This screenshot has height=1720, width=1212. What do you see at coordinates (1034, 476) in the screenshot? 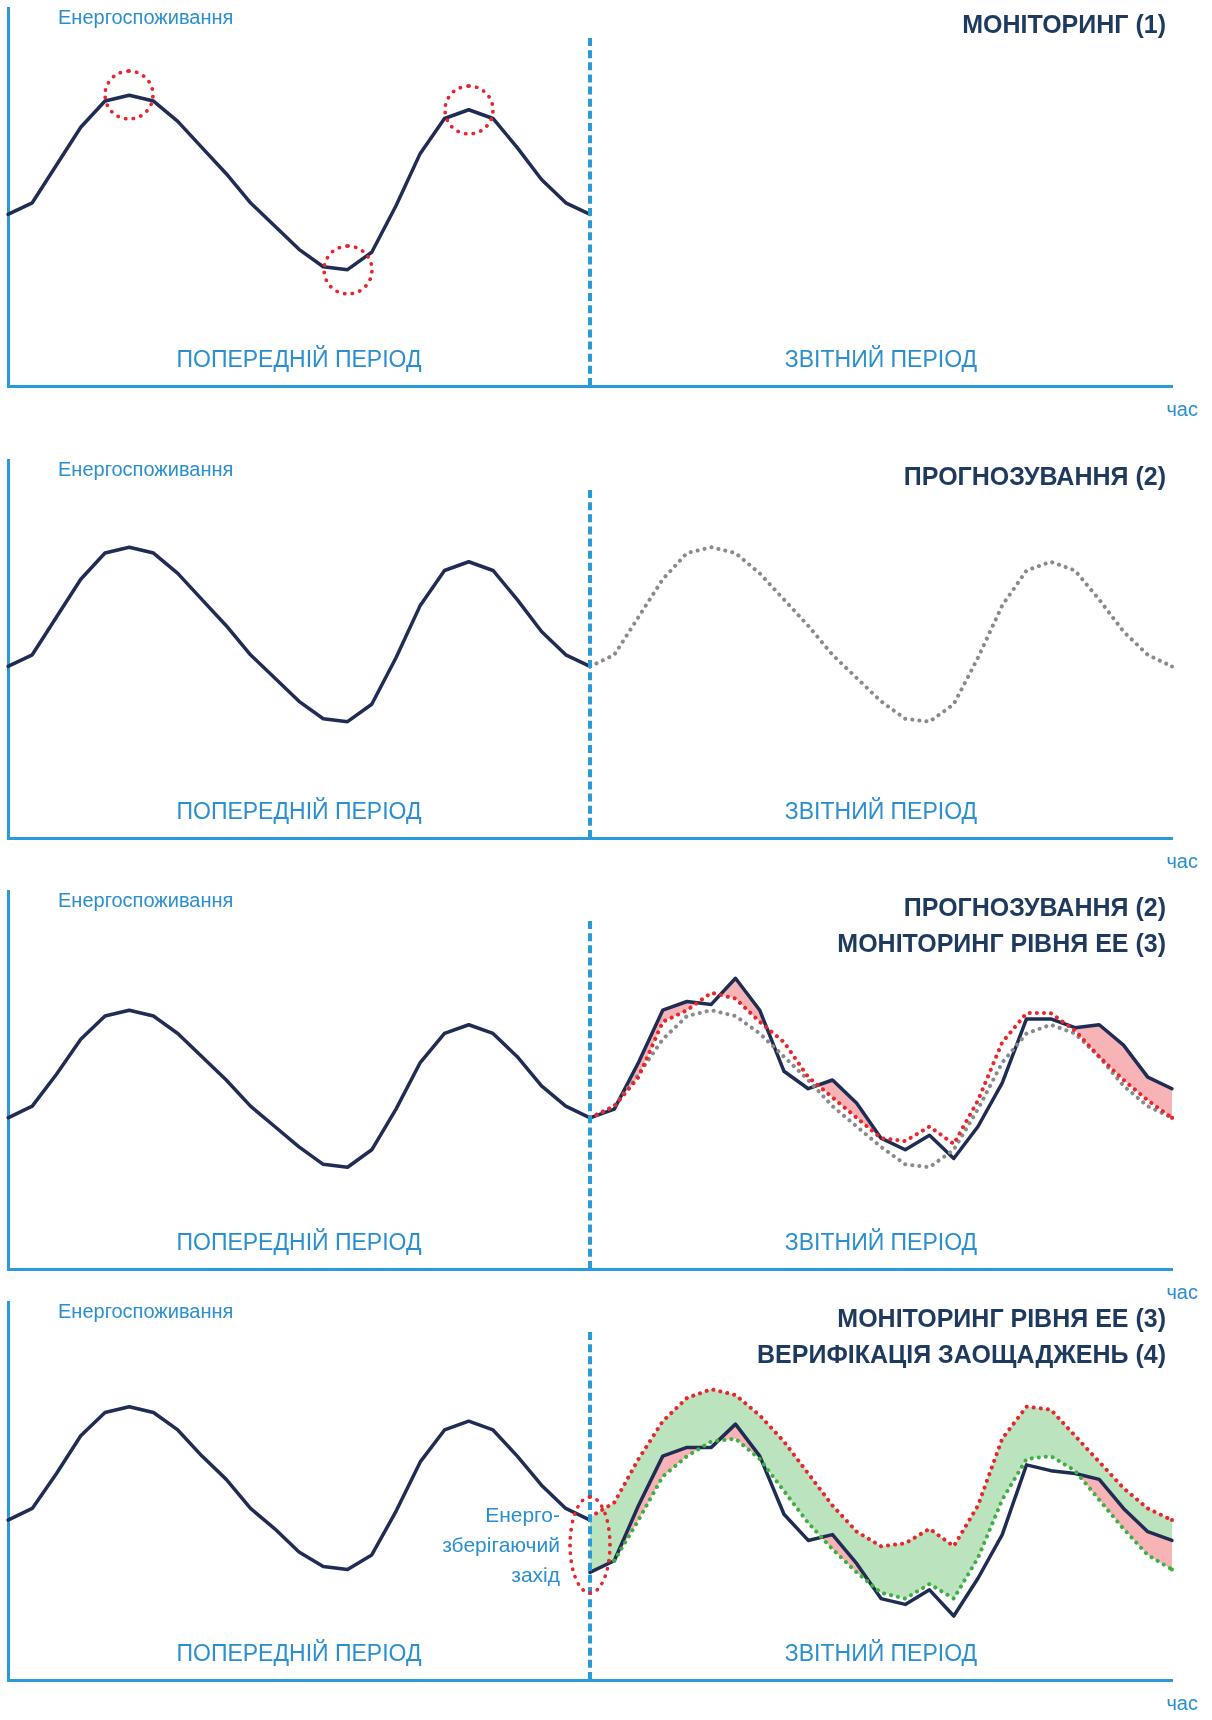
I see `chart-title: ПРОГНОЗУВАННЯ (2)` at bounding box center [1034, 476].